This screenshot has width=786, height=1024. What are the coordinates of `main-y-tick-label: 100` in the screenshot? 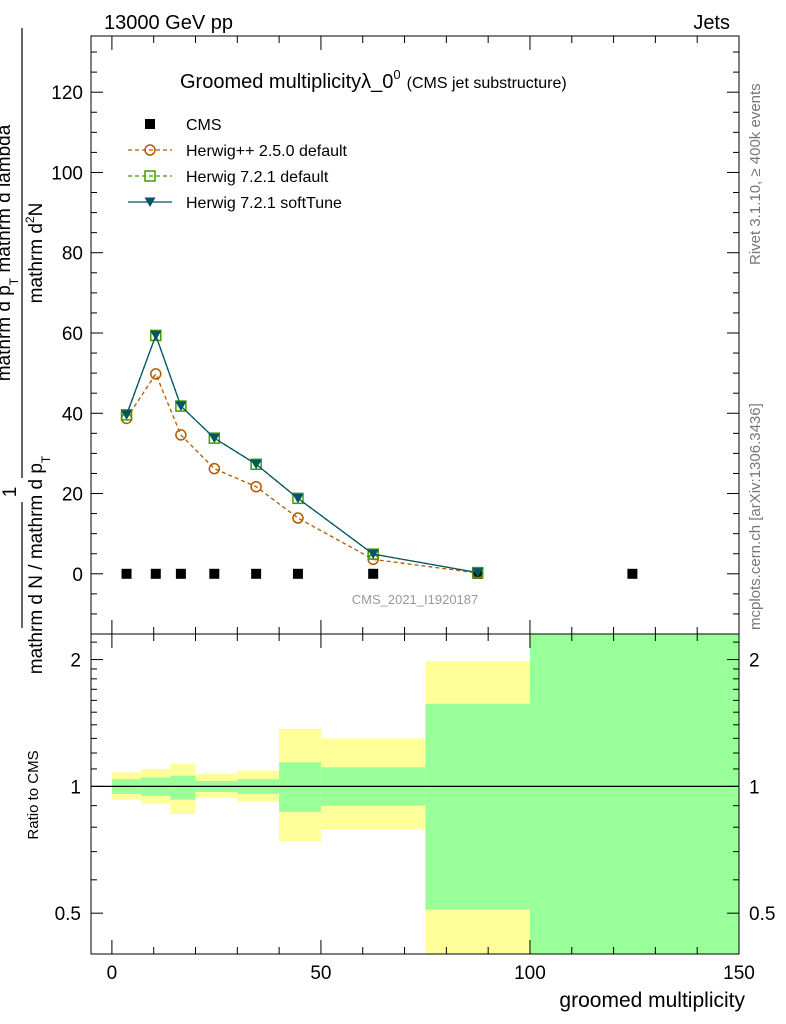 It's located at (67, 173).